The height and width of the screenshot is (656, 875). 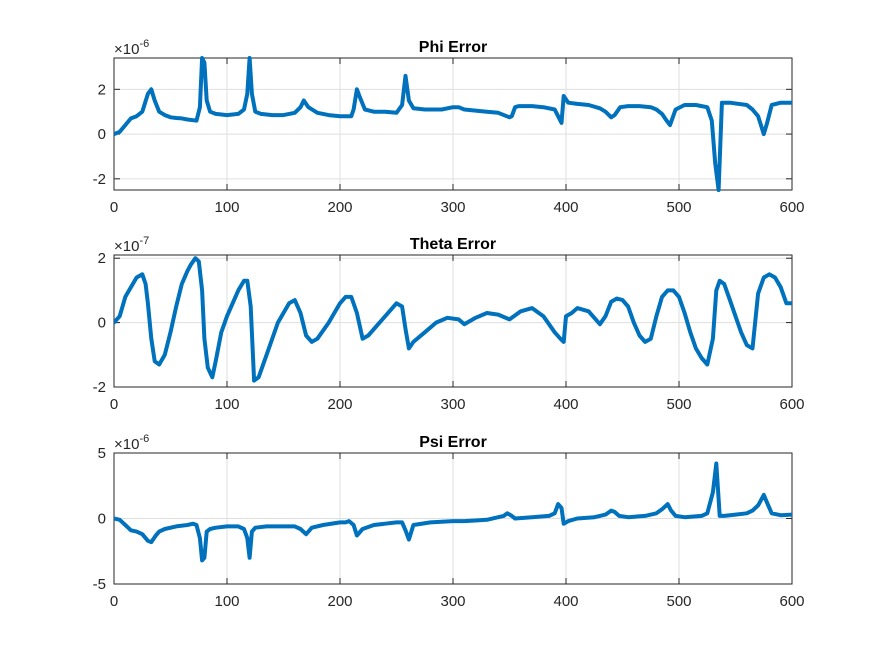 What do you see at coordinates (453, 47) in the screenshot?
I see `subplot-title: Phi Error` at bounding box center [453, 47].